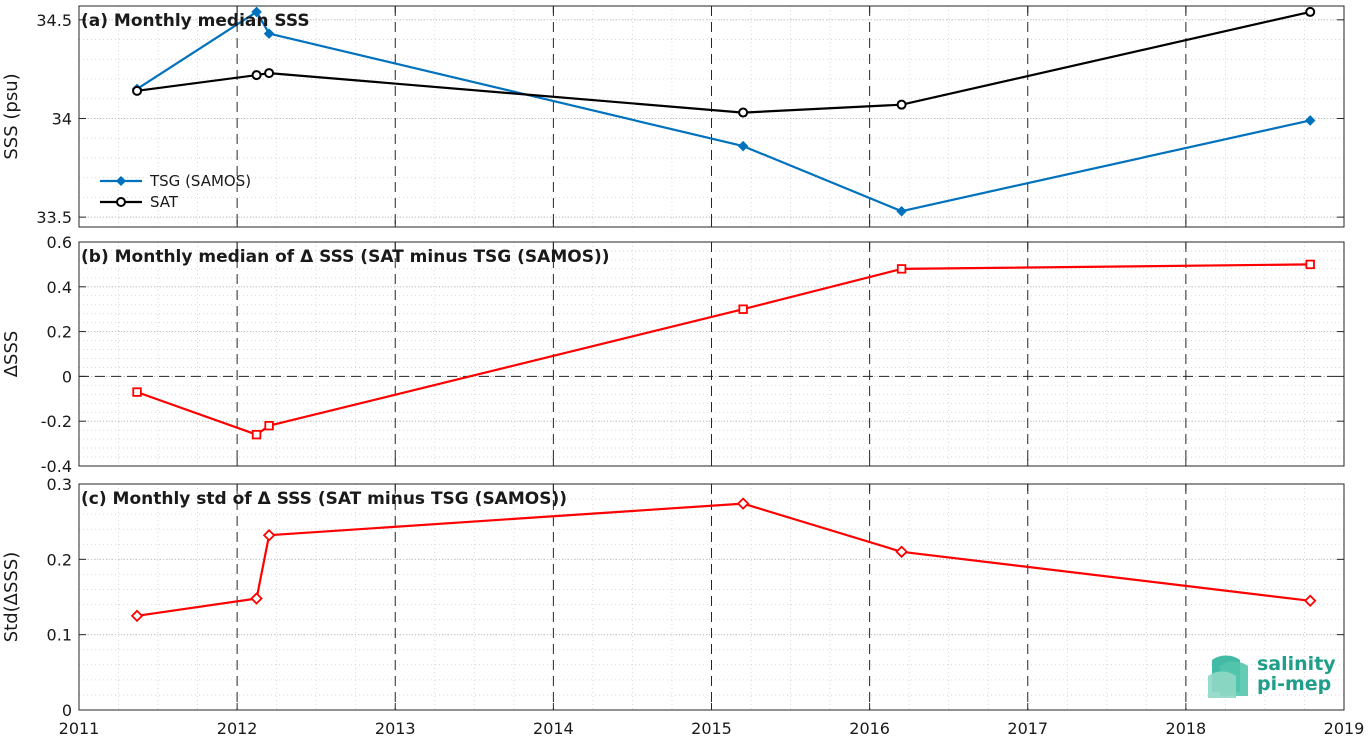 Image resolution: width=1368 pixels, height=738 pixels. Describe the element at coordinates (723, 559) in the screenshot. I see `series-line` at that location.